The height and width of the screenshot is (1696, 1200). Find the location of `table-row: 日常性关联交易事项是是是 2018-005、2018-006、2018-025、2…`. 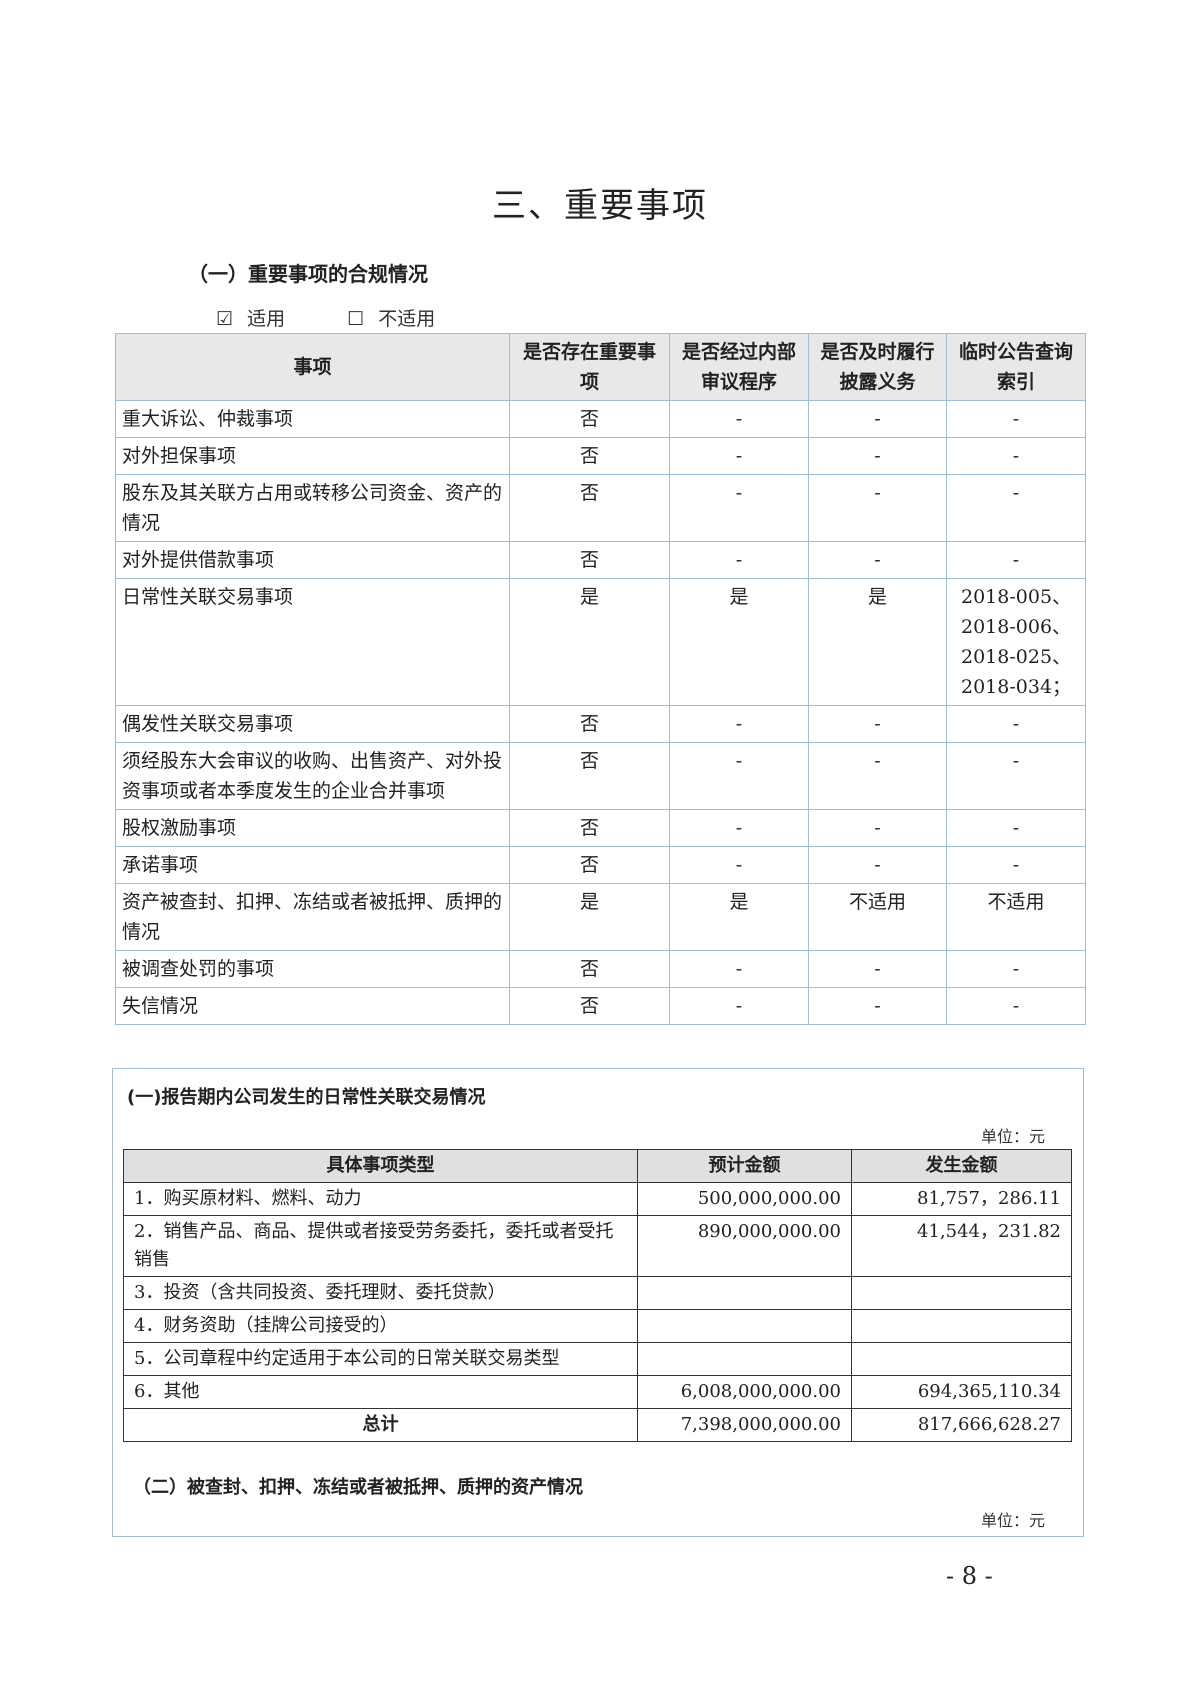

table-row: 日常性关联交易事项是是是 2018-005、2018-006、2018-025、2… is located at coordinates (600, 642).